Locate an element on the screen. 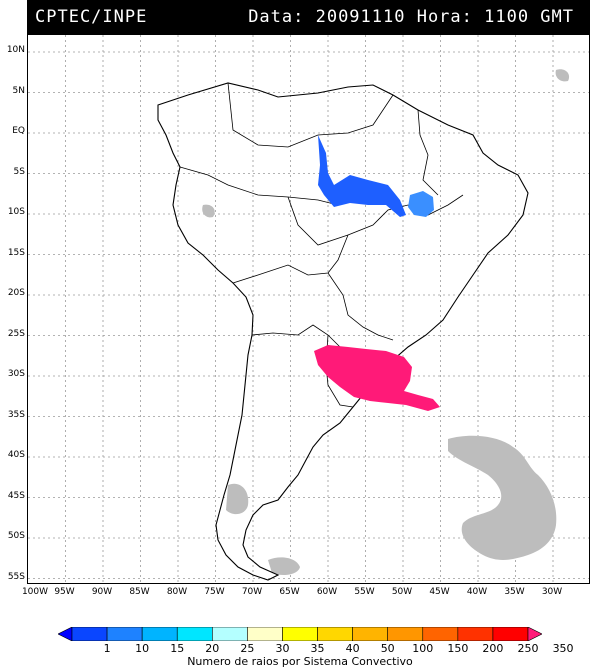  lon-label: 65W is located at coordinates (289, 592).